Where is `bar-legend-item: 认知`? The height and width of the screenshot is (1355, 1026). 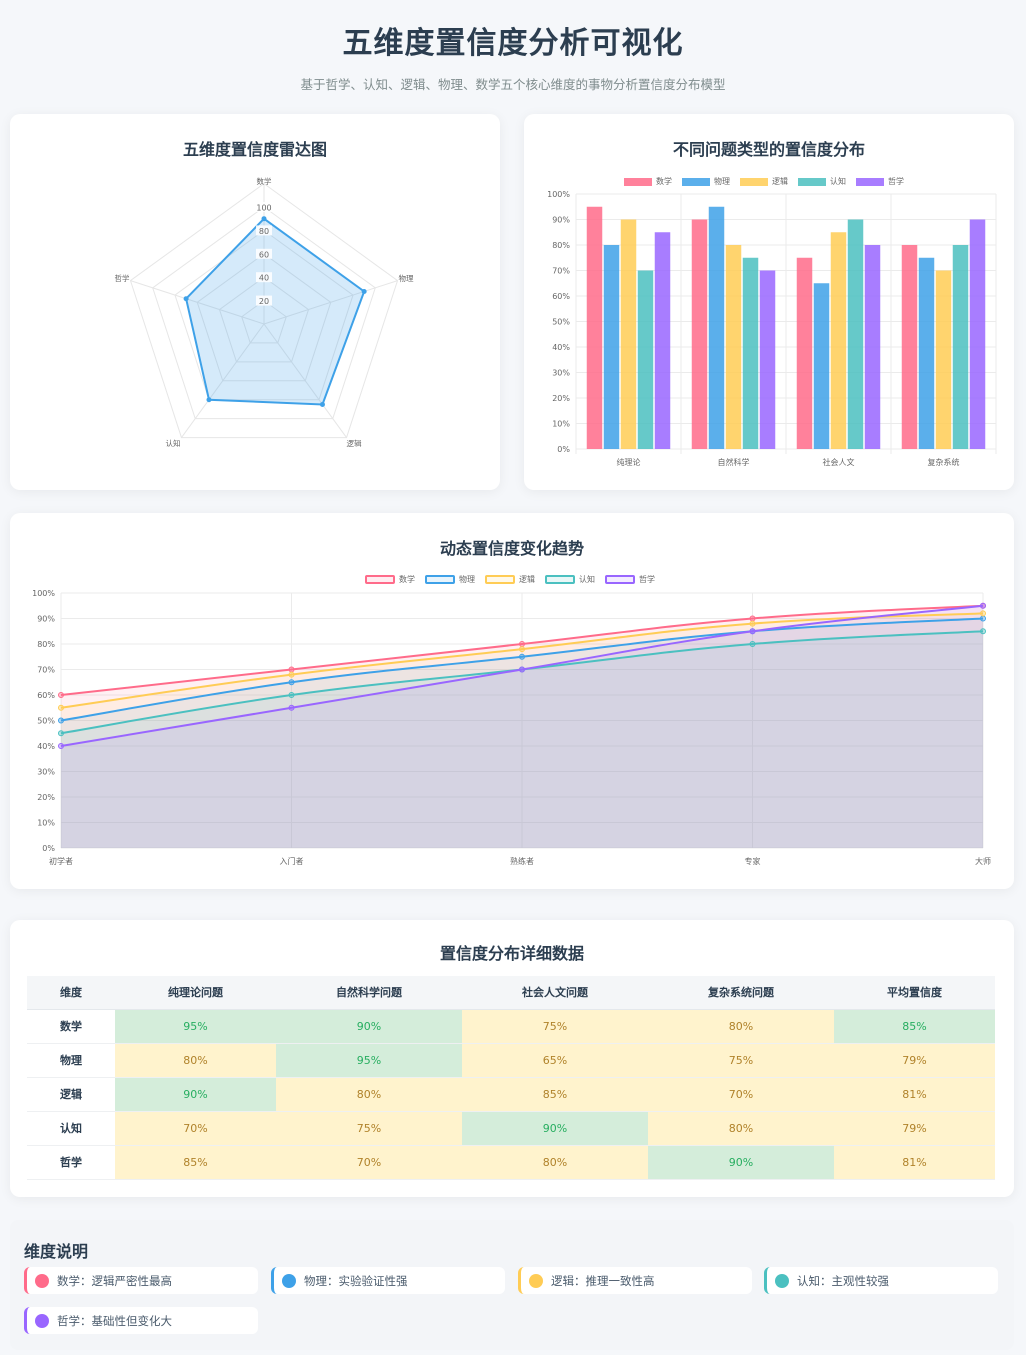 bar-legend-item: 认知 is located at coordinates (822, 181).